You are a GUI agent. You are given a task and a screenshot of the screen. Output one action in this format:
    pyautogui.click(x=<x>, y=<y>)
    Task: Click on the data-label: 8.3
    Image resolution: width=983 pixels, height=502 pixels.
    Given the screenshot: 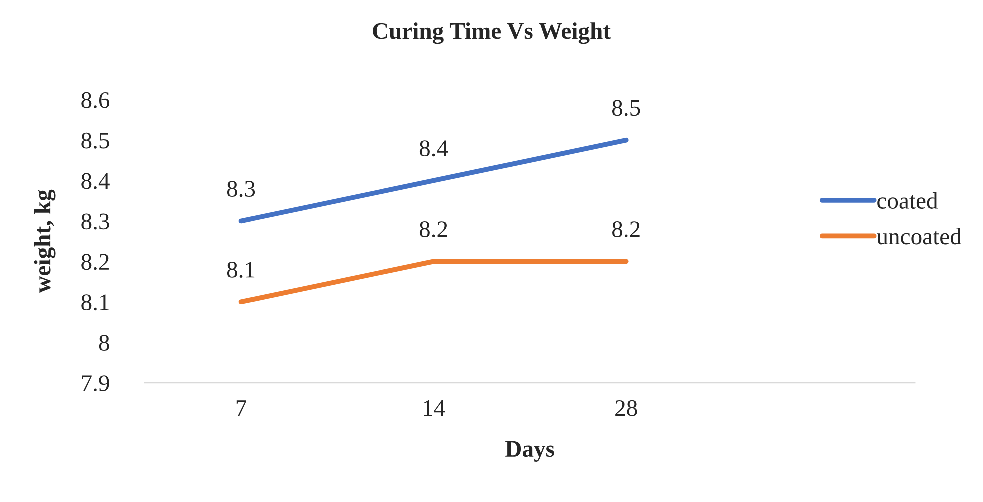 What is the action you would take?
    pyautogui.click(x=241, y=189)
    